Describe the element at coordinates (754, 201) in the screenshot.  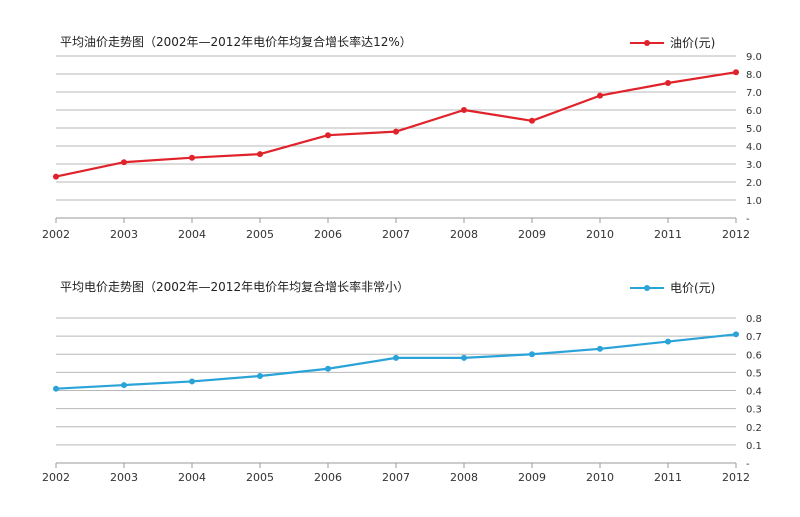
I see `oil-y-tick-label: 1.0` at that location.